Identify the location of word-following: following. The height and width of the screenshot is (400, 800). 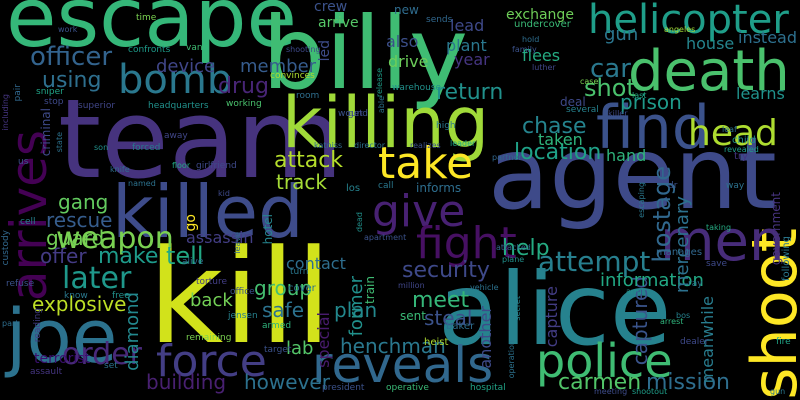
(786, 258).